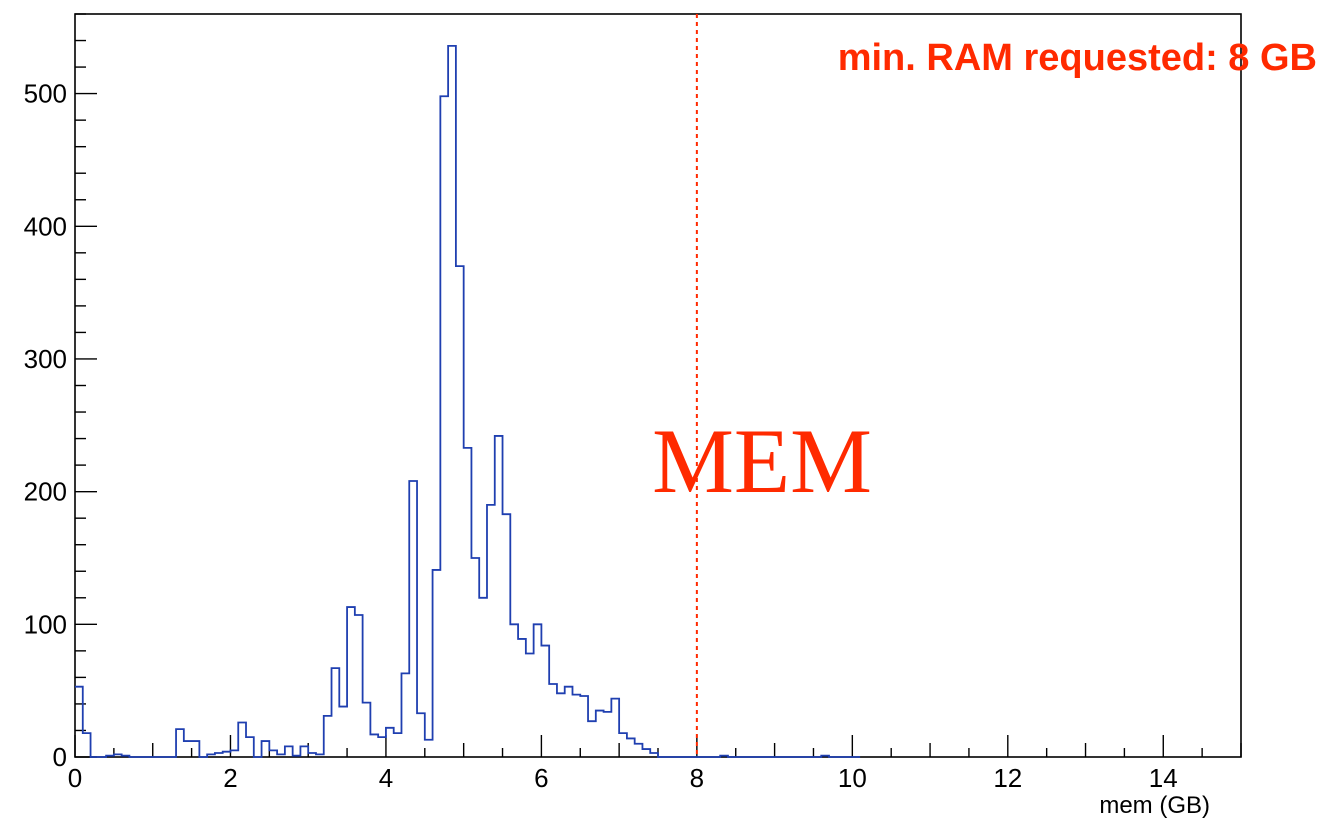 The width and height of the screenshot is (1326, 831). What do you see at coordinates (1154, 805) in the screenshot?
I see `x-axis-title: mem (GB)` at bounding box center [1154, 805].